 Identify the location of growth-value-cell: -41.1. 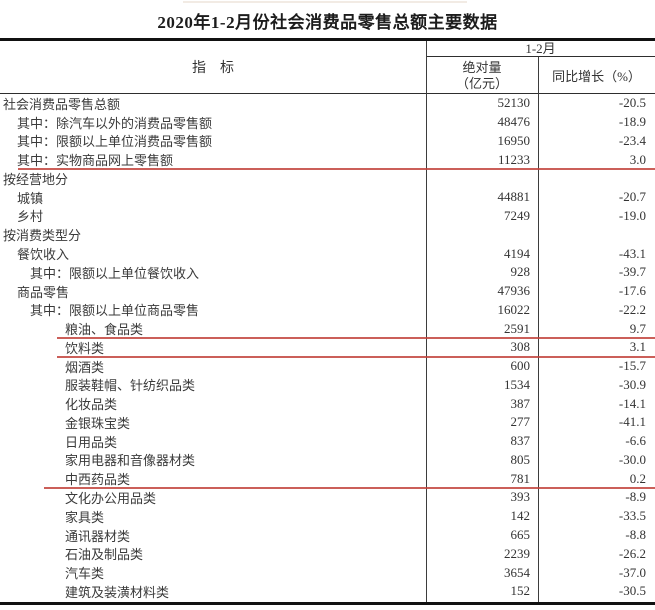
(632, 422).